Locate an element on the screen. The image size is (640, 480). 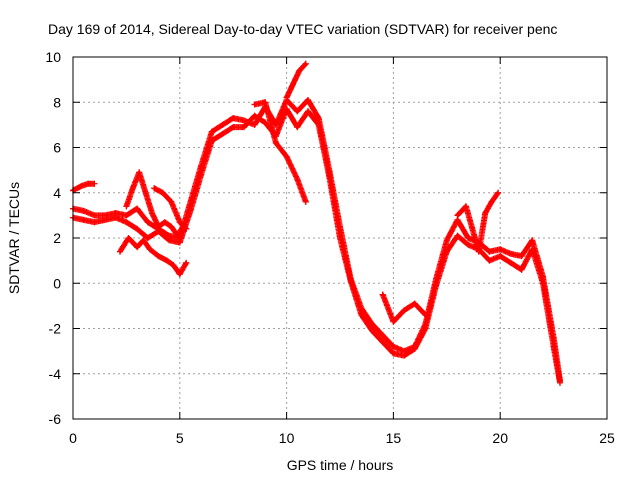
y-tick-label: -4 is located at coordinates (55, 374).